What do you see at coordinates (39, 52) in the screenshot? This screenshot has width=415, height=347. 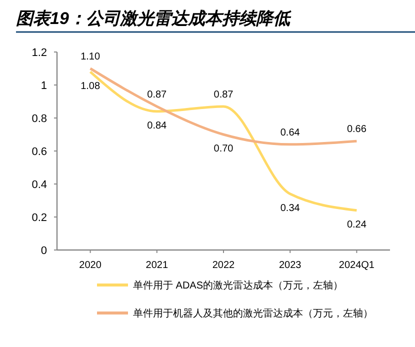 I see `y-tick-label: 1.2` at bounding box center [39, 52].